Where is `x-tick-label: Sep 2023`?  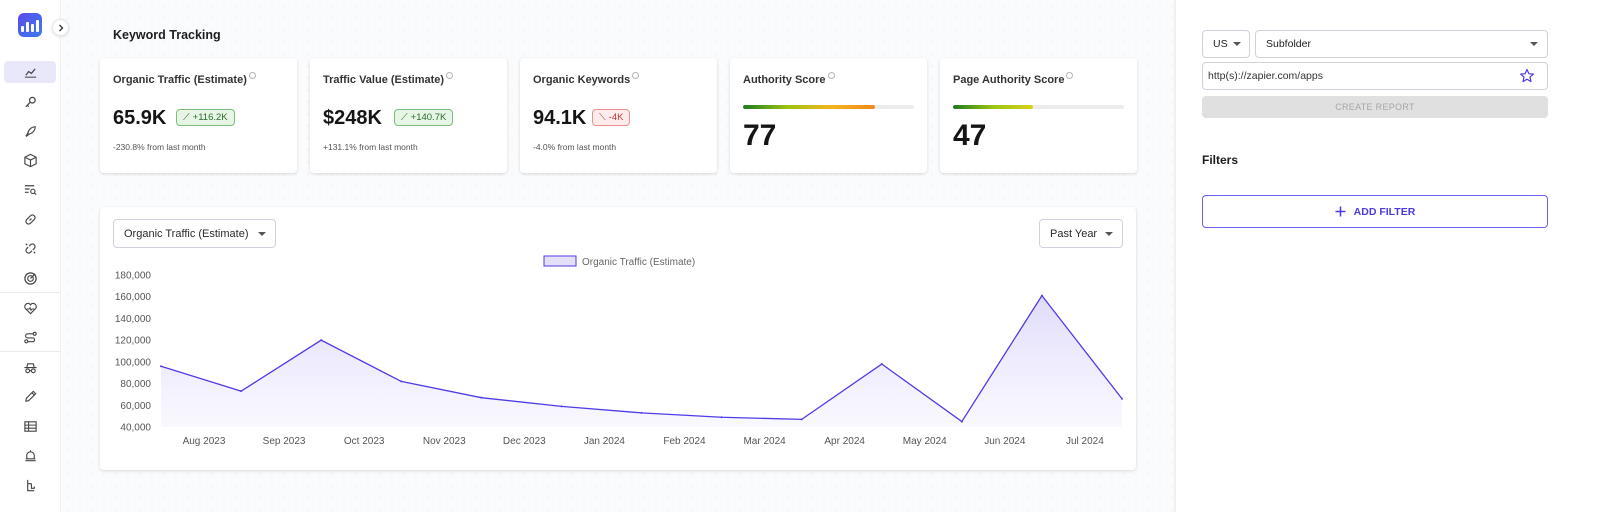
x-tick-label: Sep 2023 is located at coordinates (284, 441).